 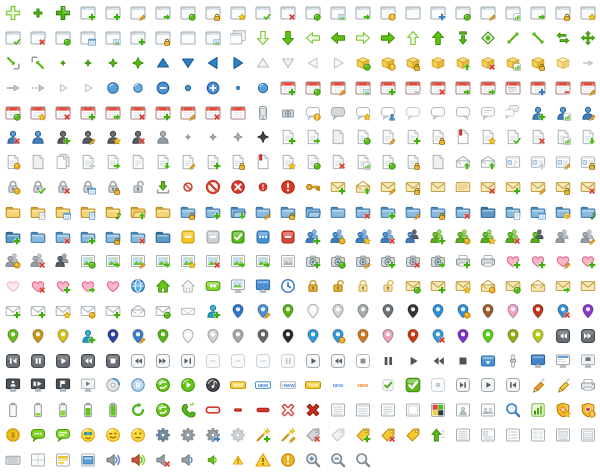 I want to click on balloon-star-icon, so click(x=362, y=112).